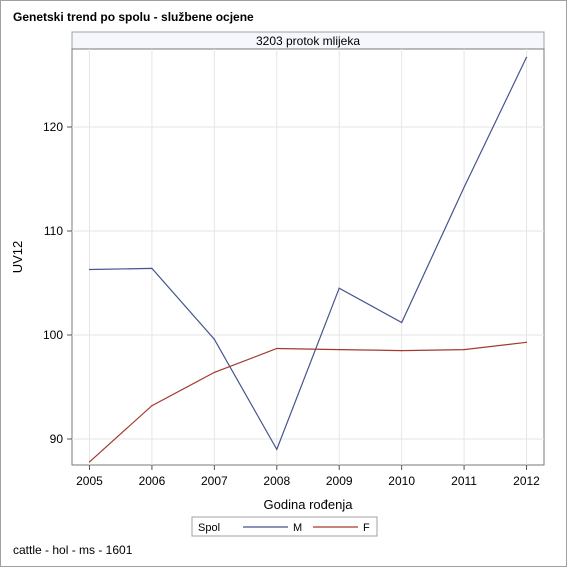 This screenshot has width=567, height=567. What do you see at coordinates (214, 481) in the screenshot?
I see `x-tick-label: 2007` at bounding box center [214, 481].